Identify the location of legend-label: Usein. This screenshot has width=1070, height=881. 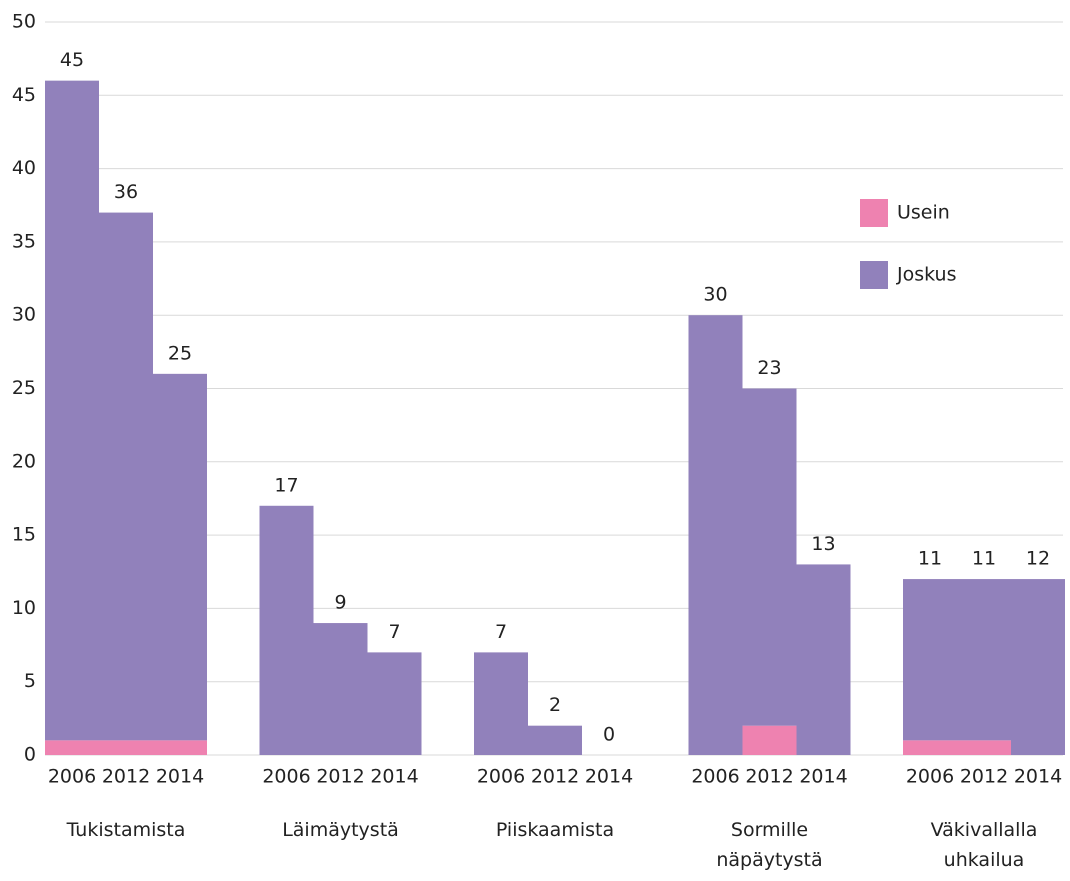
(923, 213).